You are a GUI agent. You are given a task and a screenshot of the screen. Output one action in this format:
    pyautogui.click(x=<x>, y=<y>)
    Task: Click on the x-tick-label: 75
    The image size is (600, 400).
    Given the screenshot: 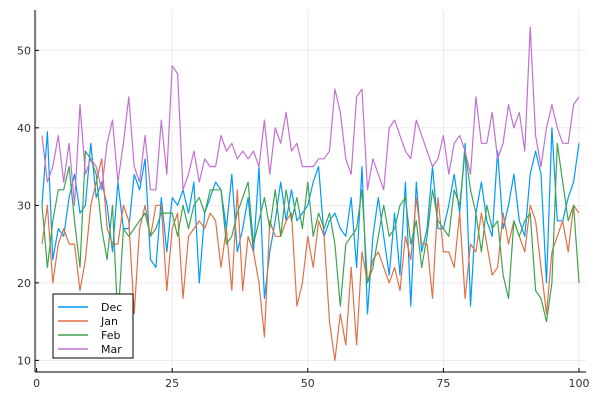 What is the action you would take?
    pyautogui.click(x=443, y=383)
    